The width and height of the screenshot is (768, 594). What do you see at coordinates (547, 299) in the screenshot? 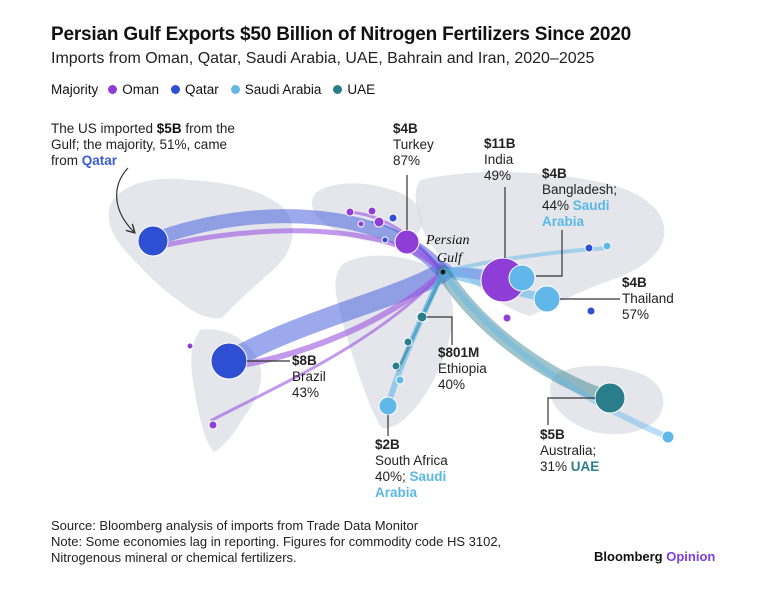
I see `bubble-thailand` at bounding box center [547, 299].